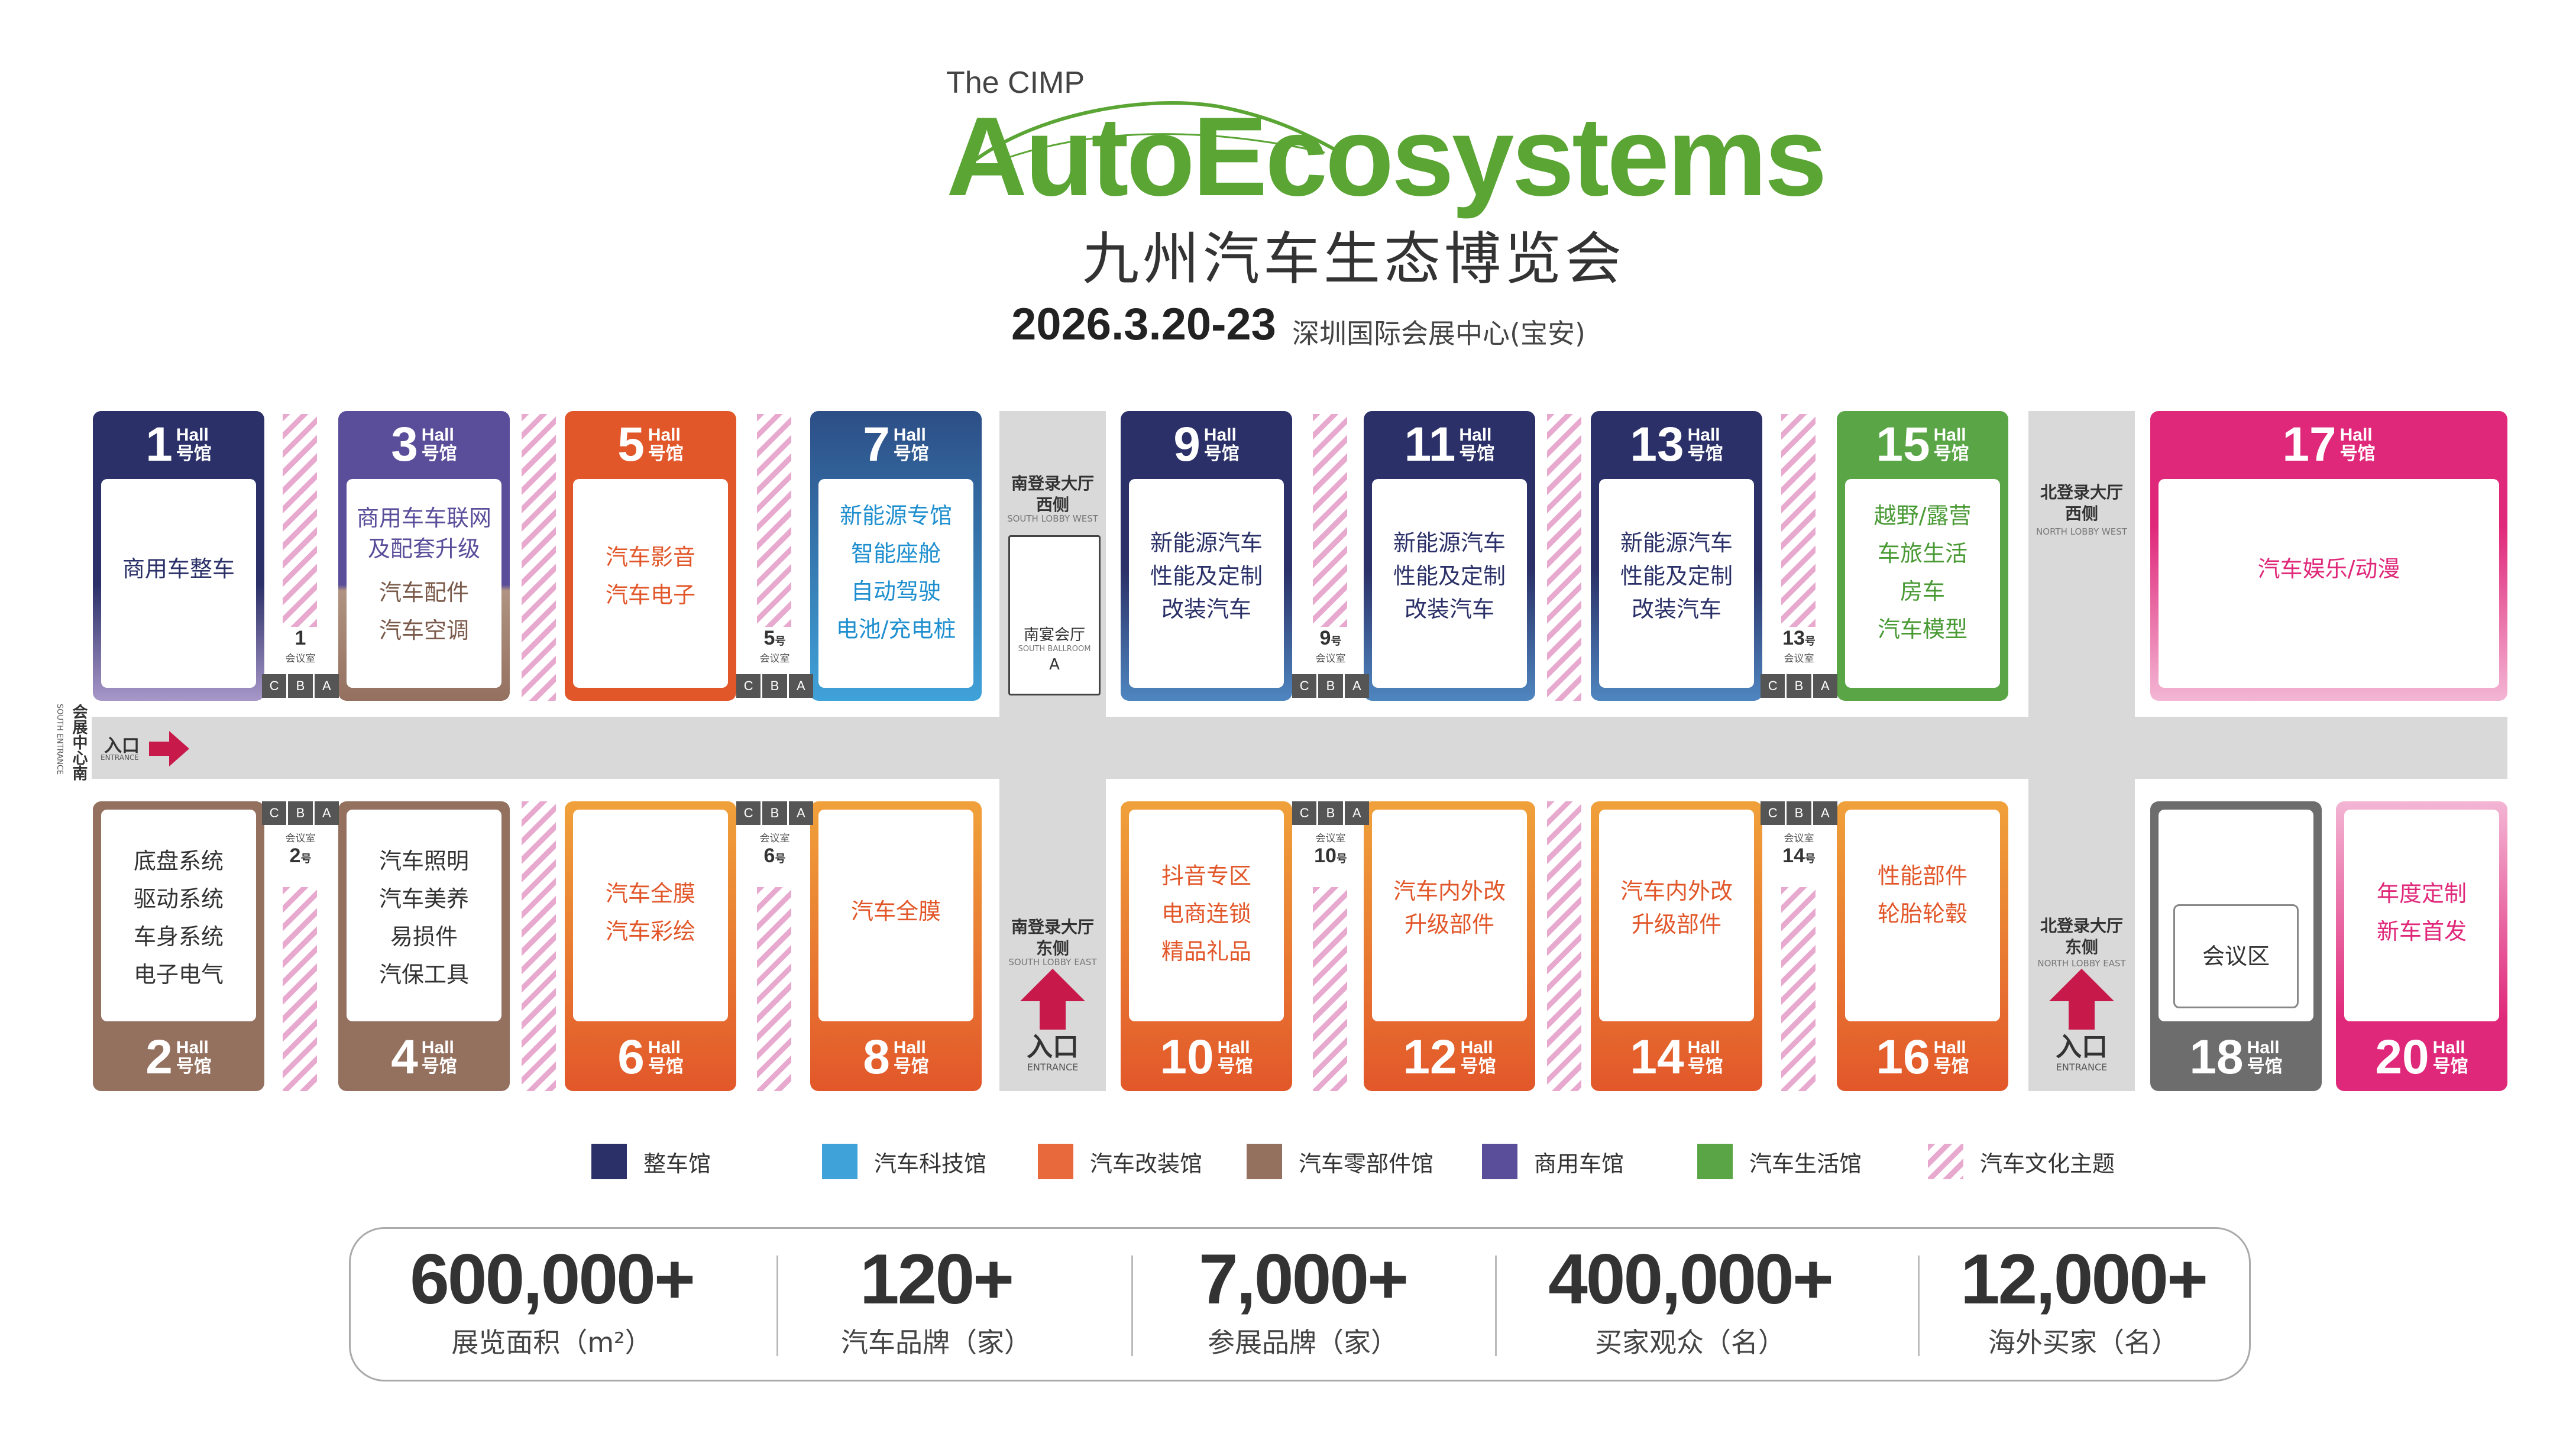 The width and height of the screenshot is (2550, 1456). I want to click on brand-chinese-name: 九州汽车生态博览会, so click(1353, 259).